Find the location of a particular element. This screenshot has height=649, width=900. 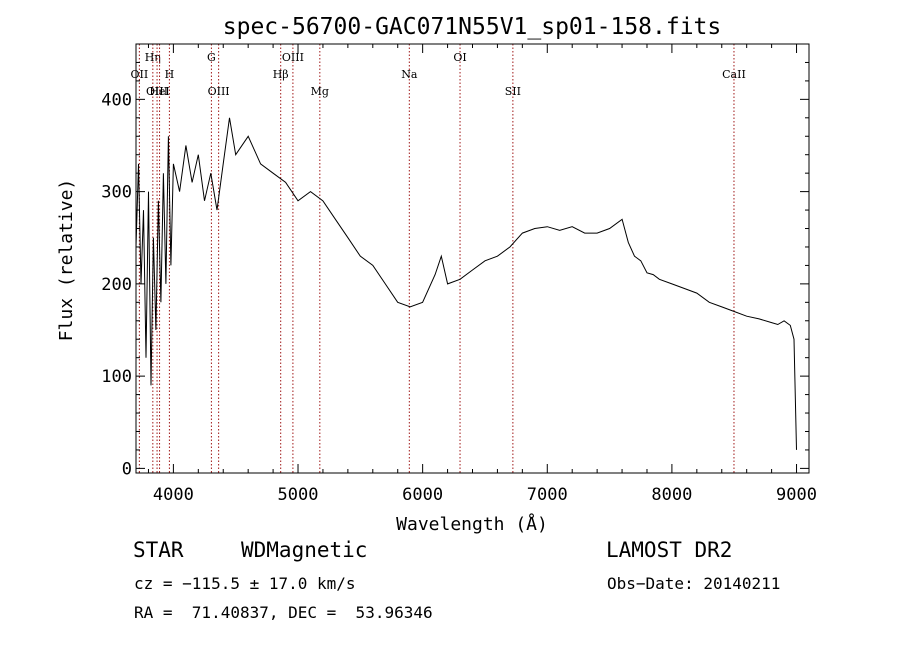

marker-label-12: SII is located at coordinates (513, 91).